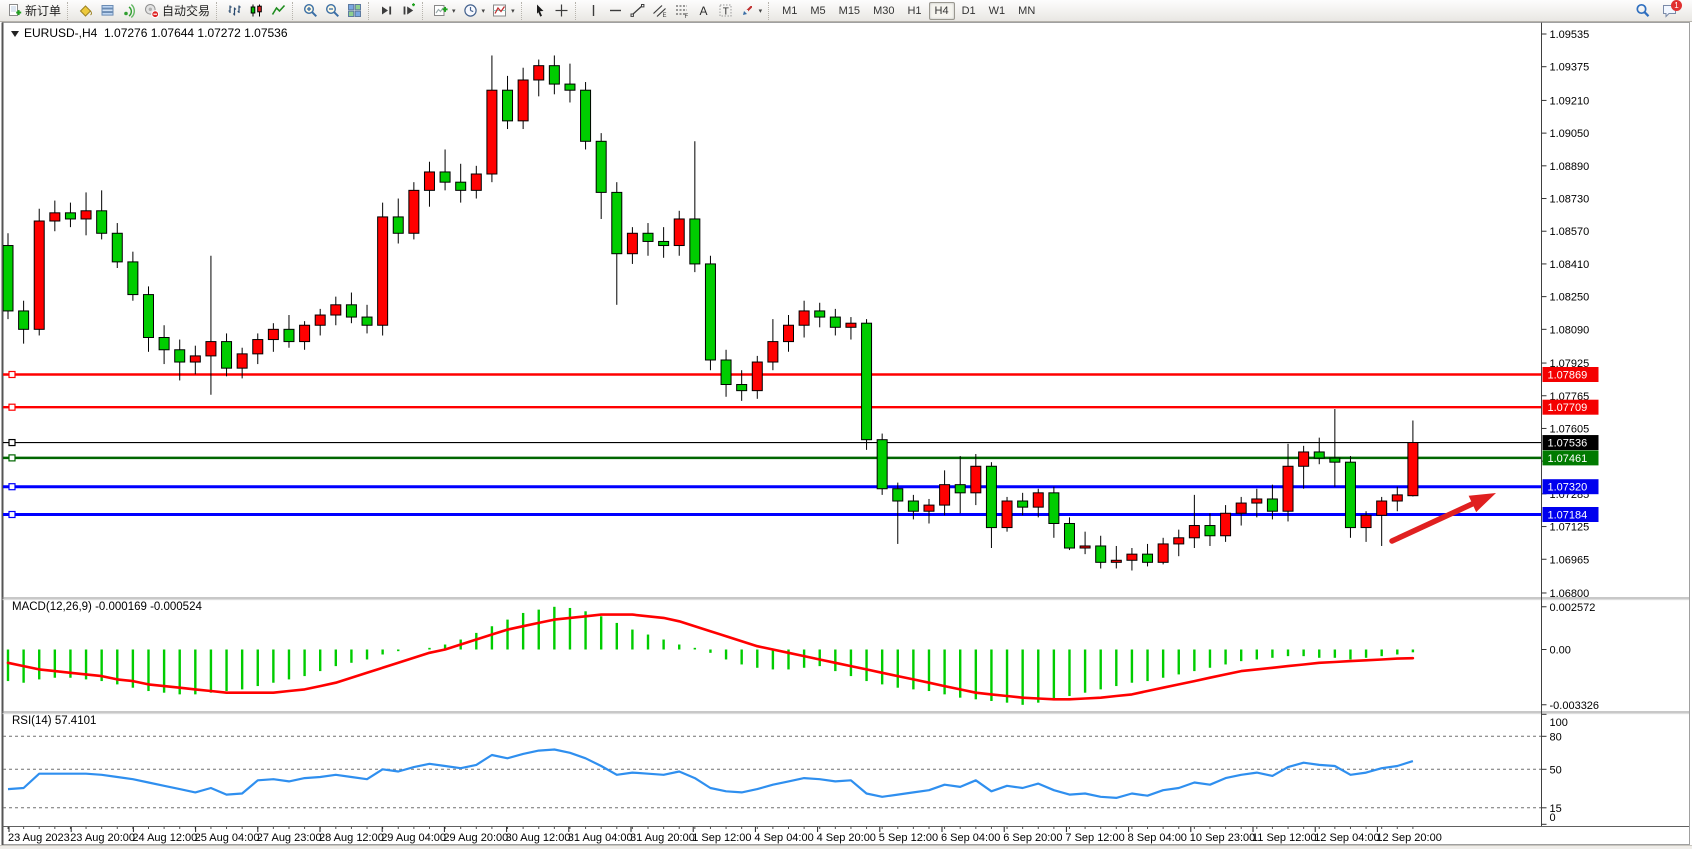  Describe the element at coordinates (593, 11) in the screenshot. I see `vertical-line-tool-button` at that location.